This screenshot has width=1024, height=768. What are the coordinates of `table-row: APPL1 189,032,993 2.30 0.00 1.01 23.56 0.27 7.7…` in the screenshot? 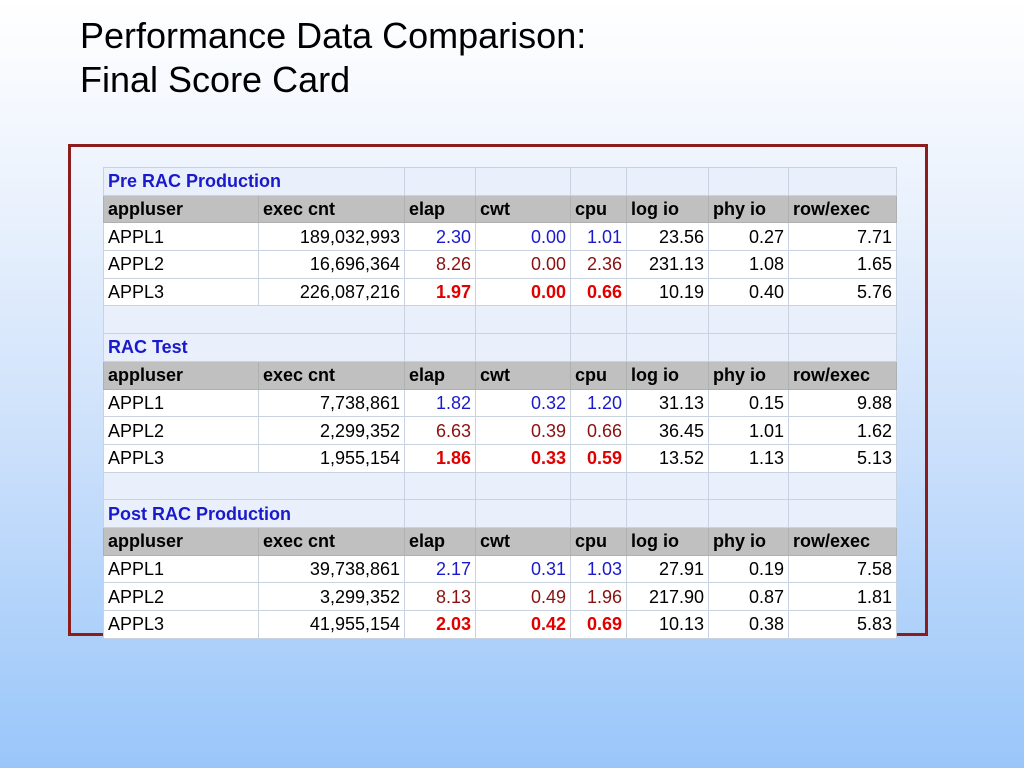 It's located at (500, 237).